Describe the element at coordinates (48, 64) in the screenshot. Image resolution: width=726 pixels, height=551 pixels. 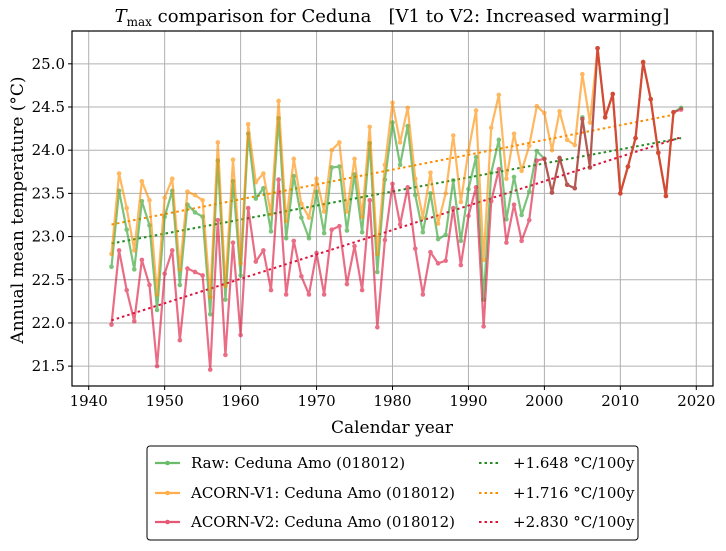
I see `y-tick-label: 25.0` at that location.